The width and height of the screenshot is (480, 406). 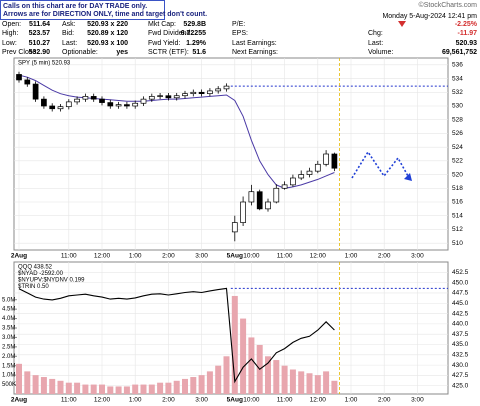 What do you see at coordinates (68, 33) in the screenshot?
I see `quote-label: Bid:` at bounding box center [68, 33].